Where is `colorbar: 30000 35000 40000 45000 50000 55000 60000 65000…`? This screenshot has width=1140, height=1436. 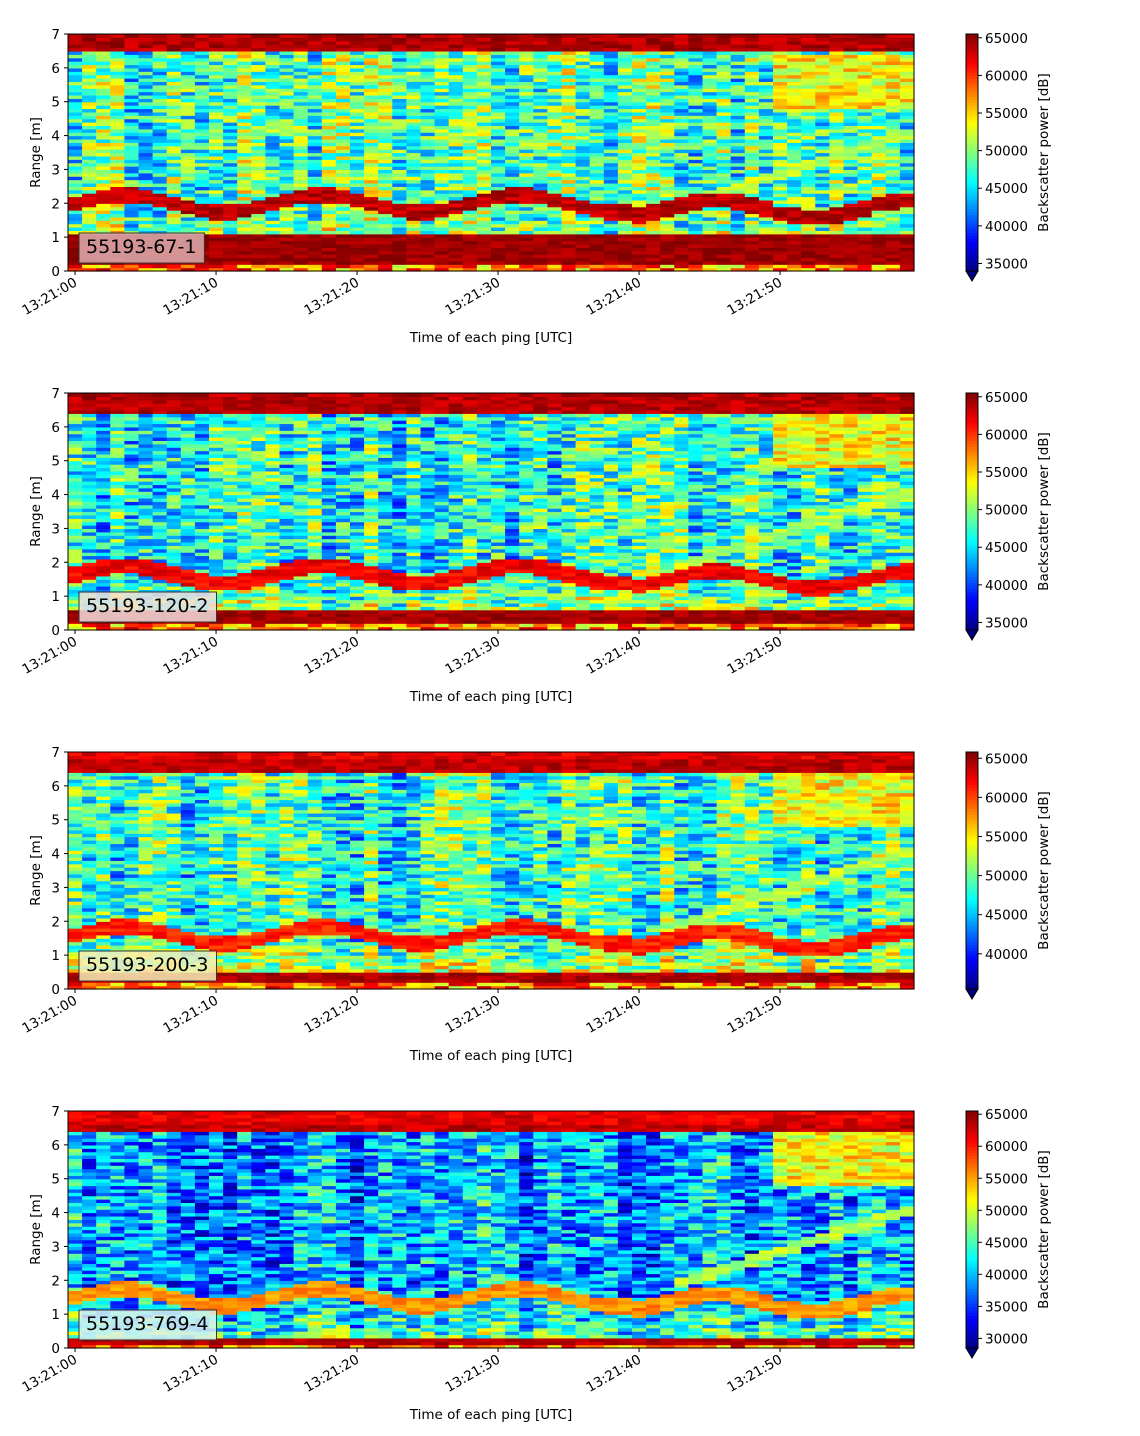
colorbar: 30000 35000 40000 45000 50000 55000 60000 65000… is located at coordinates (1008, 1233).